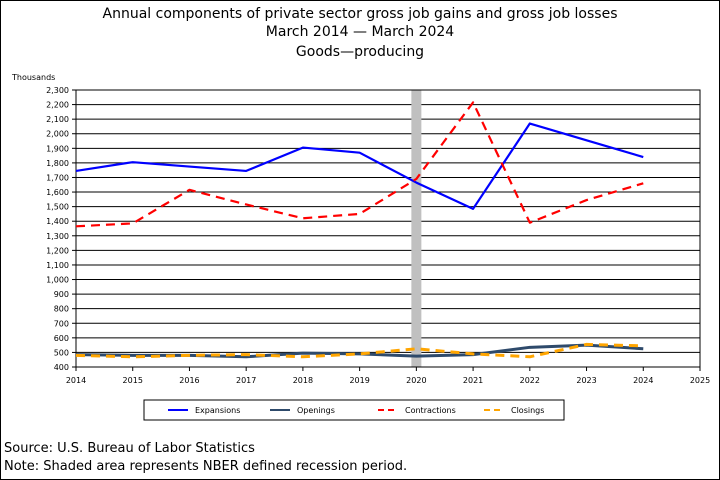 The height and width of the screenshot is (480, 720). Describe the element at coordinates (586, 380) in the screenshot. I see `x-tick-label: 2023` at that location.